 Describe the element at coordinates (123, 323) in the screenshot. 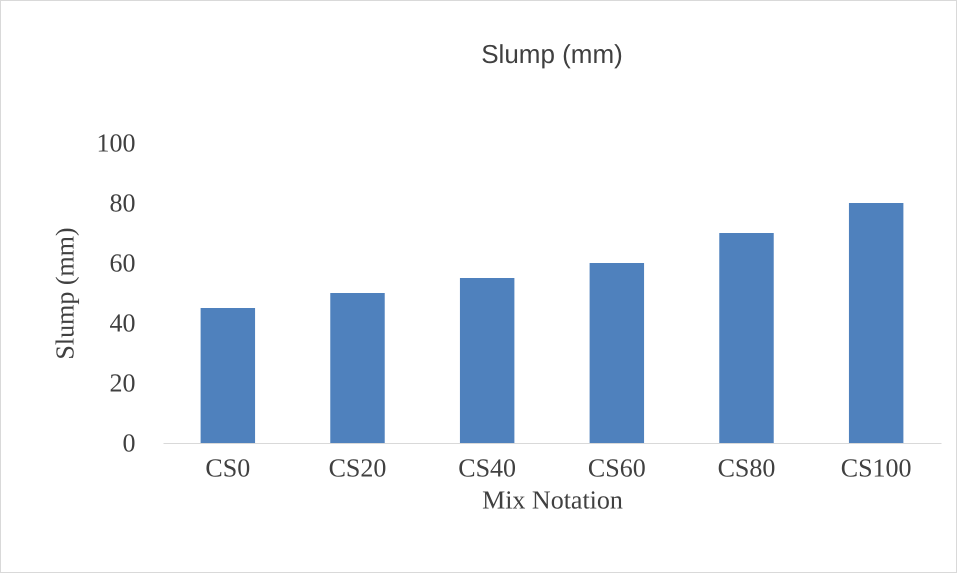

I see `y-tick-label: 40` at that location.